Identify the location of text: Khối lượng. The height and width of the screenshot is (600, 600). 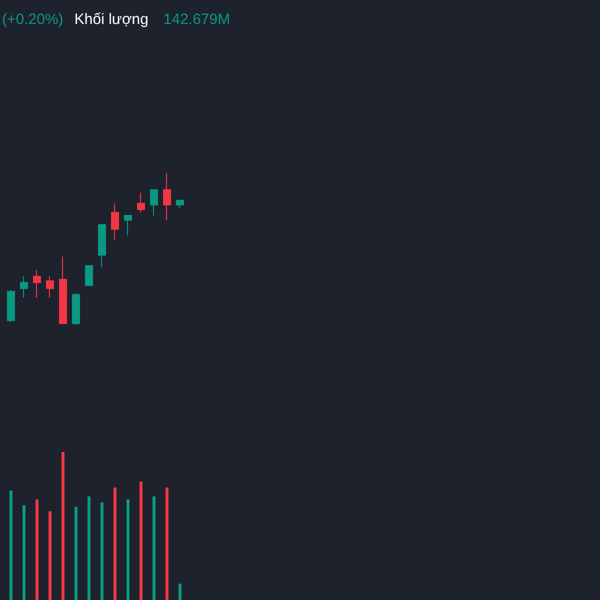
(111, 19).